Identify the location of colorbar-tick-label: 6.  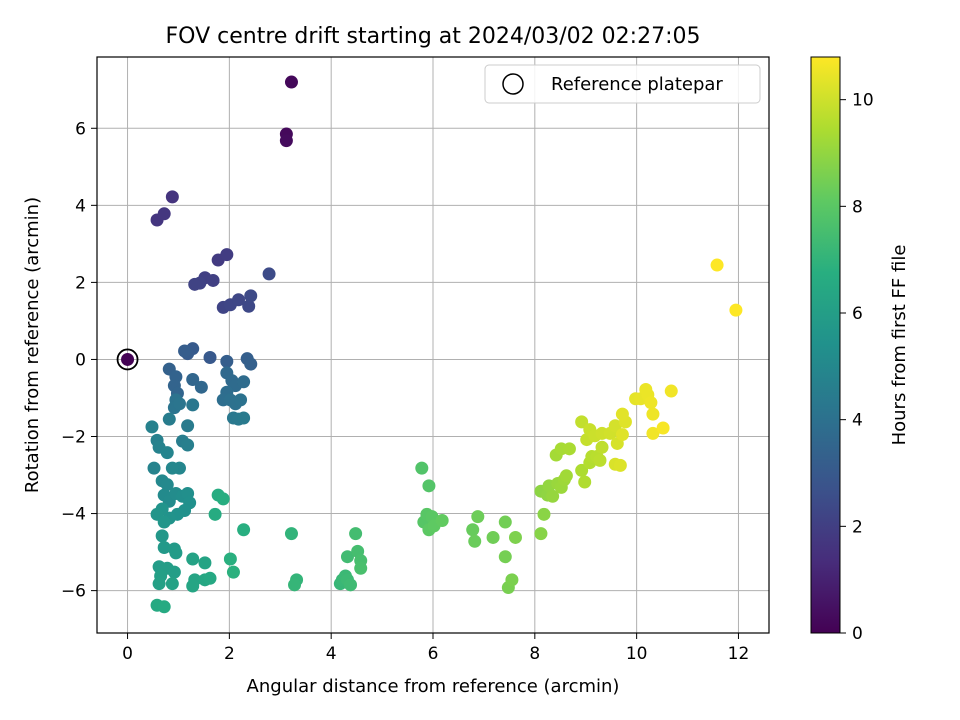
(857, 314).